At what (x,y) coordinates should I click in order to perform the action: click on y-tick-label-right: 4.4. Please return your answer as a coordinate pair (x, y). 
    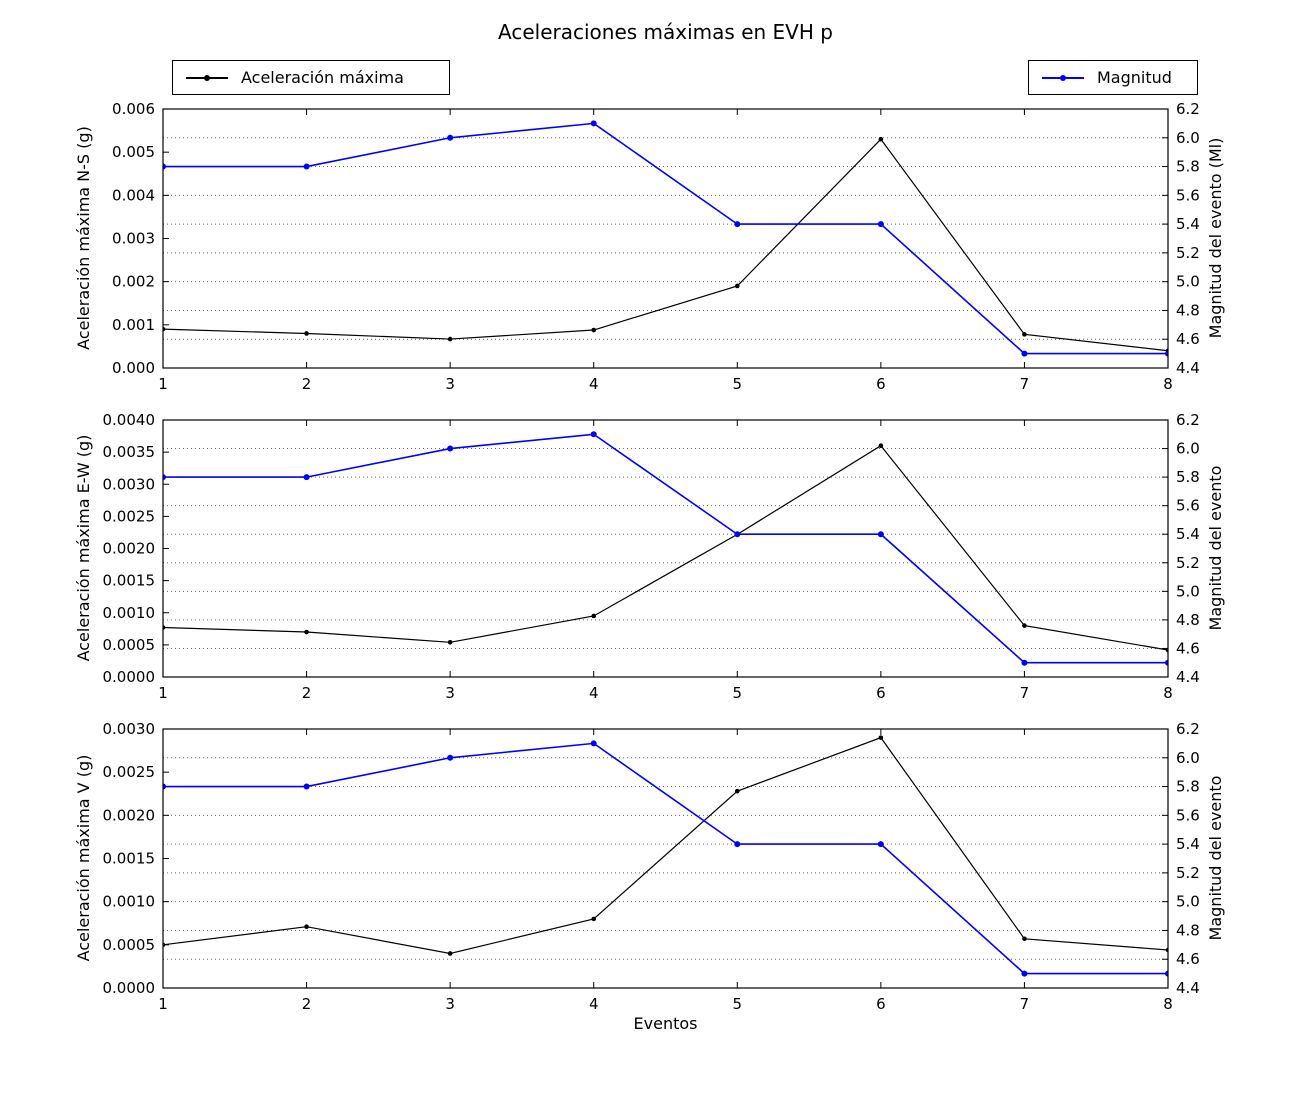
    Looking at the image, I should click on (1188, 988).